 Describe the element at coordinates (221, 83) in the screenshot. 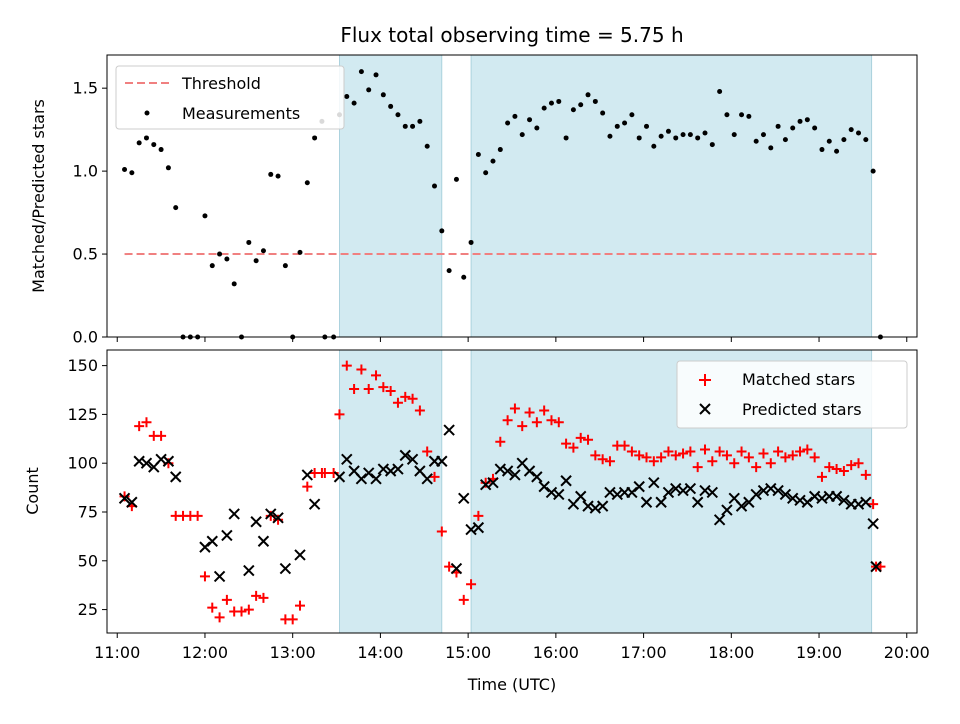

I see `legend-threshold-label: Threshold` at that location.